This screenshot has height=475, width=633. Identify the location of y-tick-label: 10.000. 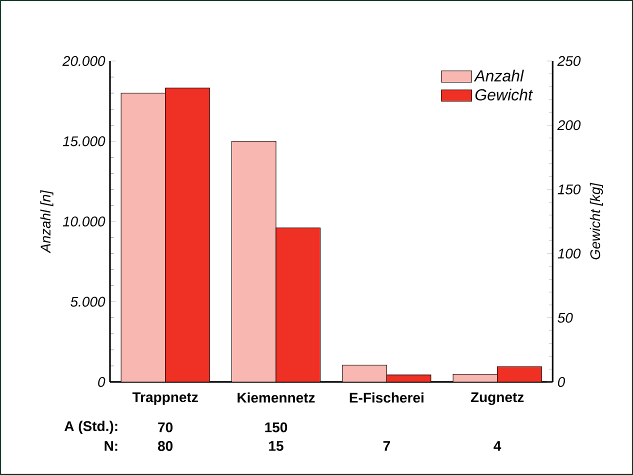
(84, 221).